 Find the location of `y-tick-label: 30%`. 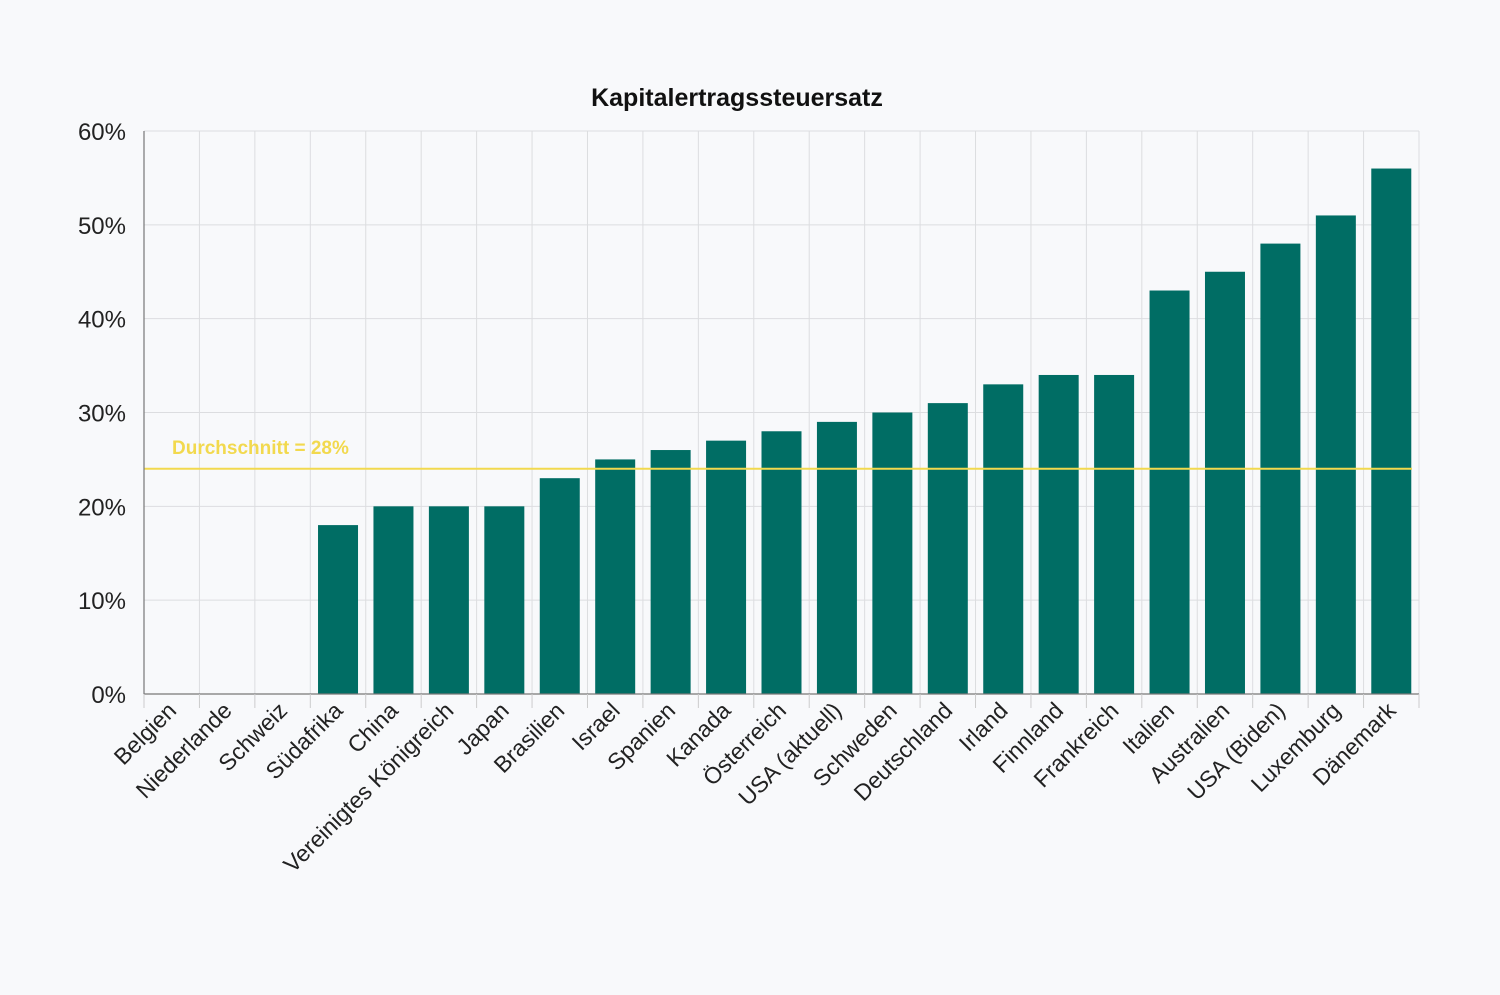

y-tick-label: 30% is located at coordinates (102, 414).